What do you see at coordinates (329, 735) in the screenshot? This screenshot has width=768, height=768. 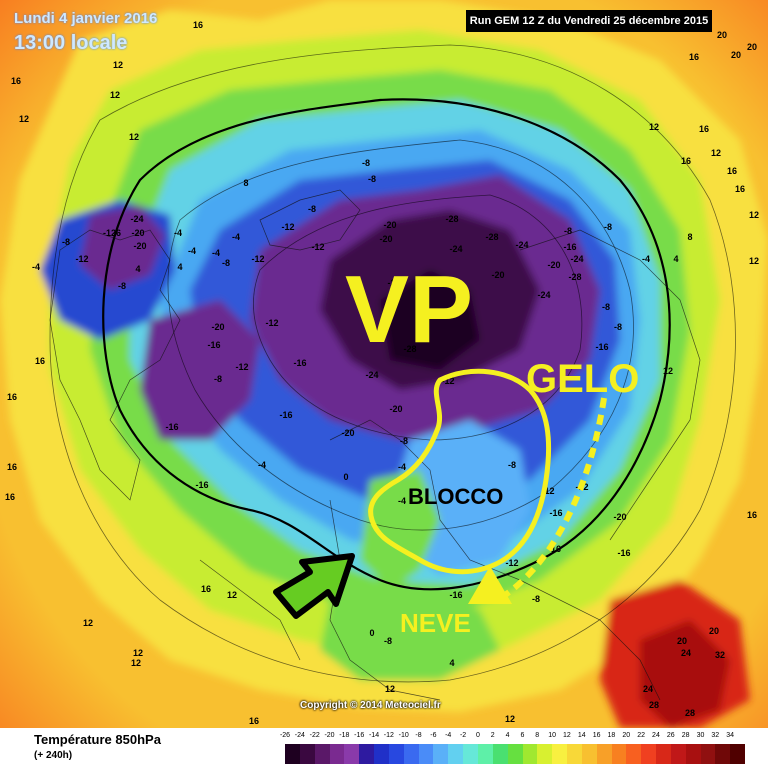 I see `legend-tick-label: -20` at bounding box center [329, 735].